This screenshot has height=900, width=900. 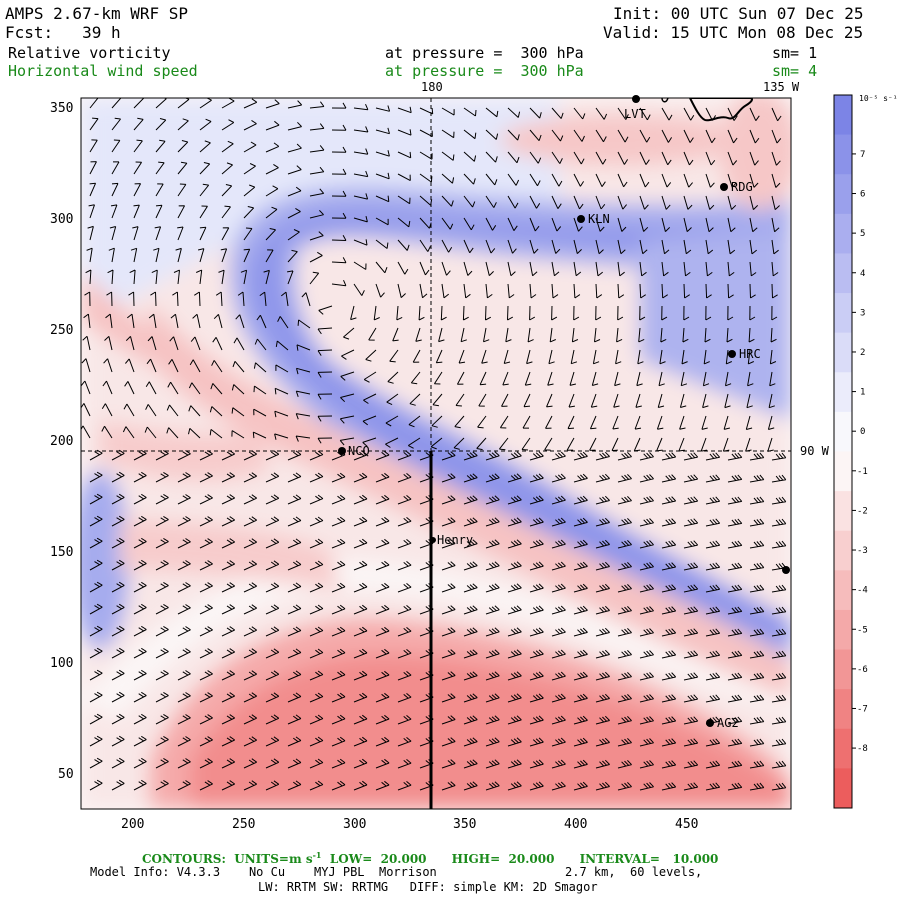 I want to click on colorbar-label: -3, so click(x=862, y=551).